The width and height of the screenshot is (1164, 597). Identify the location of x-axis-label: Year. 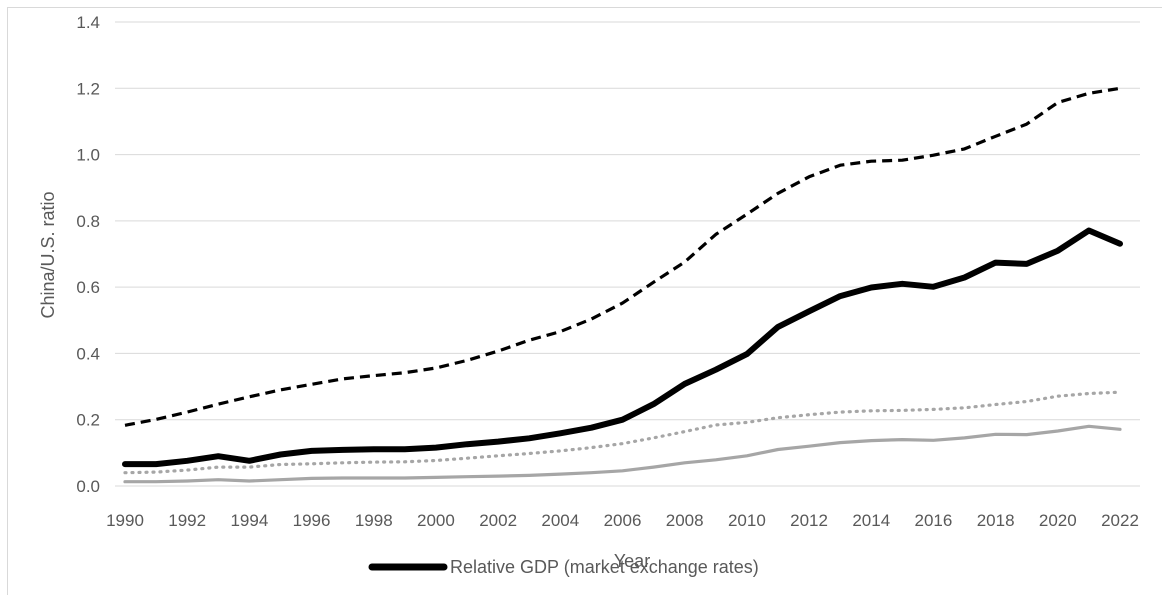
(632, 561).